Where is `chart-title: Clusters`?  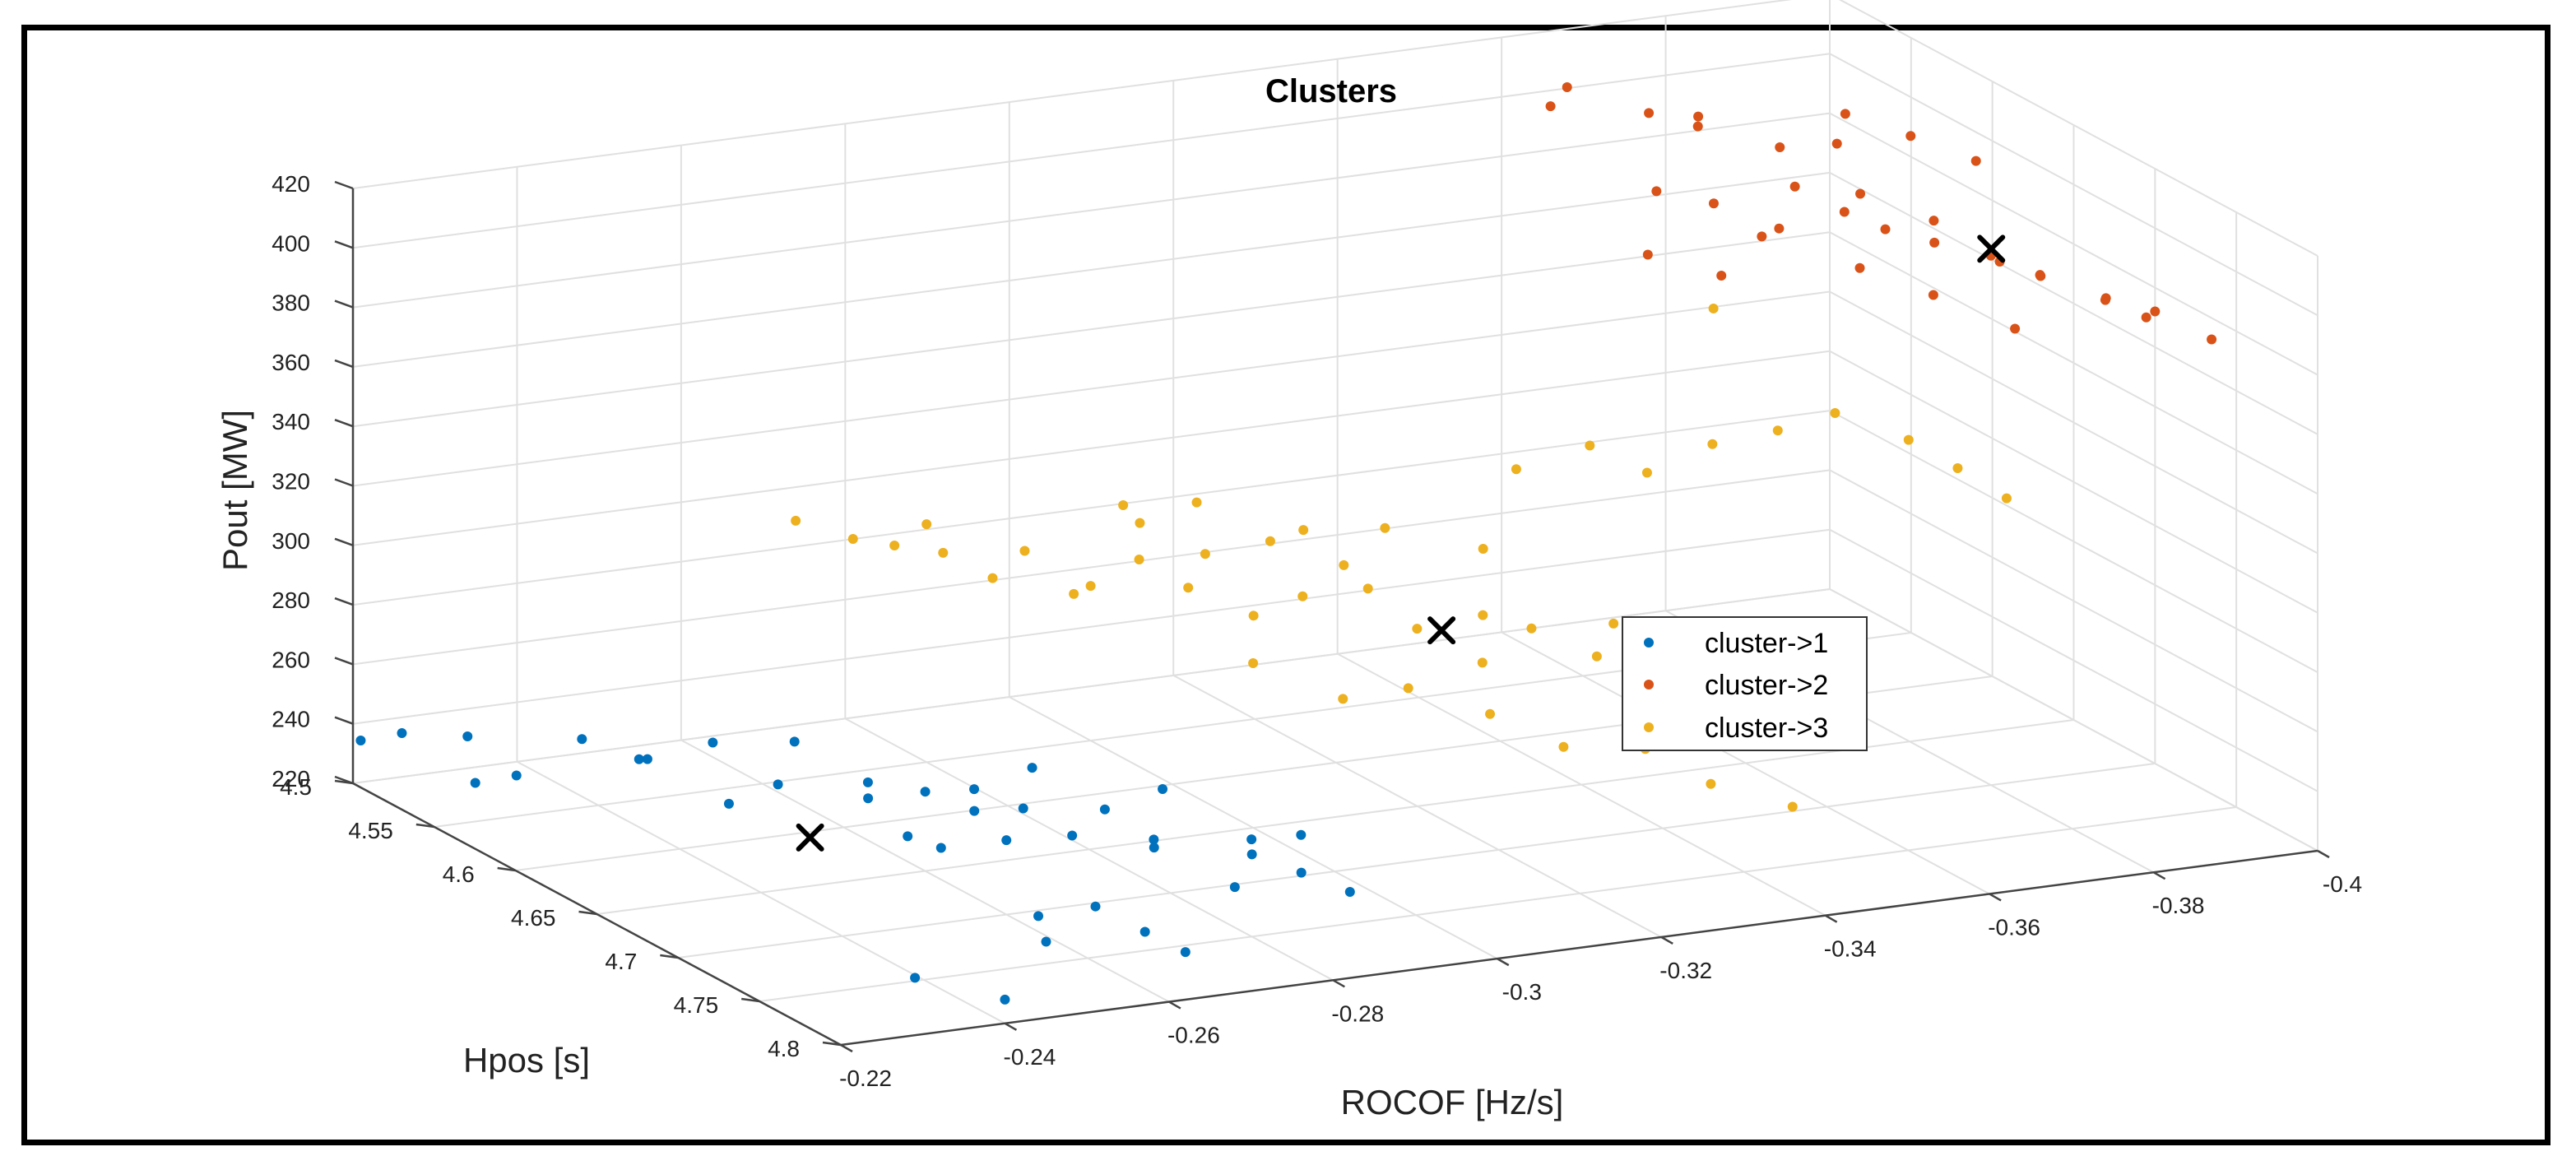 chart-title: Clusters is located at coordinates (1331, 91).